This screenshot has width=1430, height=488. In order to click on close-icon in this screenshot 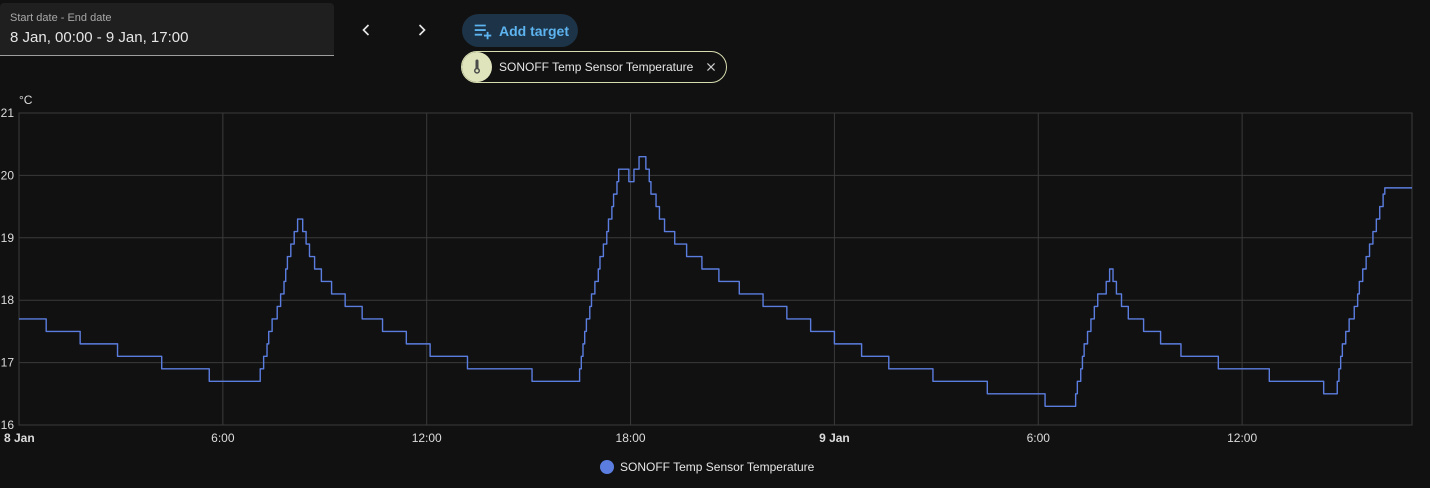, I will do `click(711, 67)`.